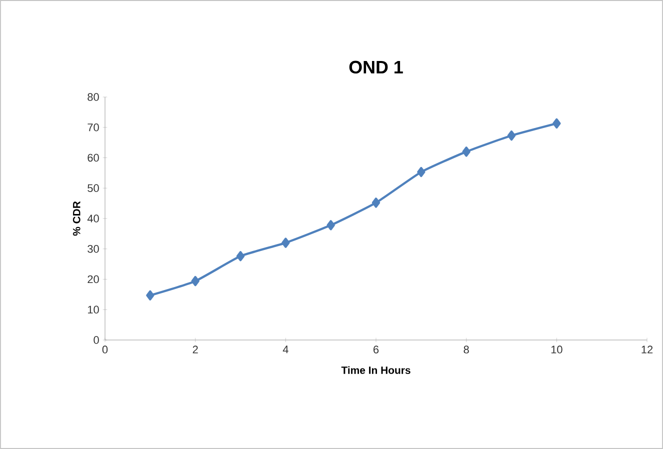  Describe the element at coordinates (93, 249) in the screenshot. I see `y-tick-label: 30` at that location.